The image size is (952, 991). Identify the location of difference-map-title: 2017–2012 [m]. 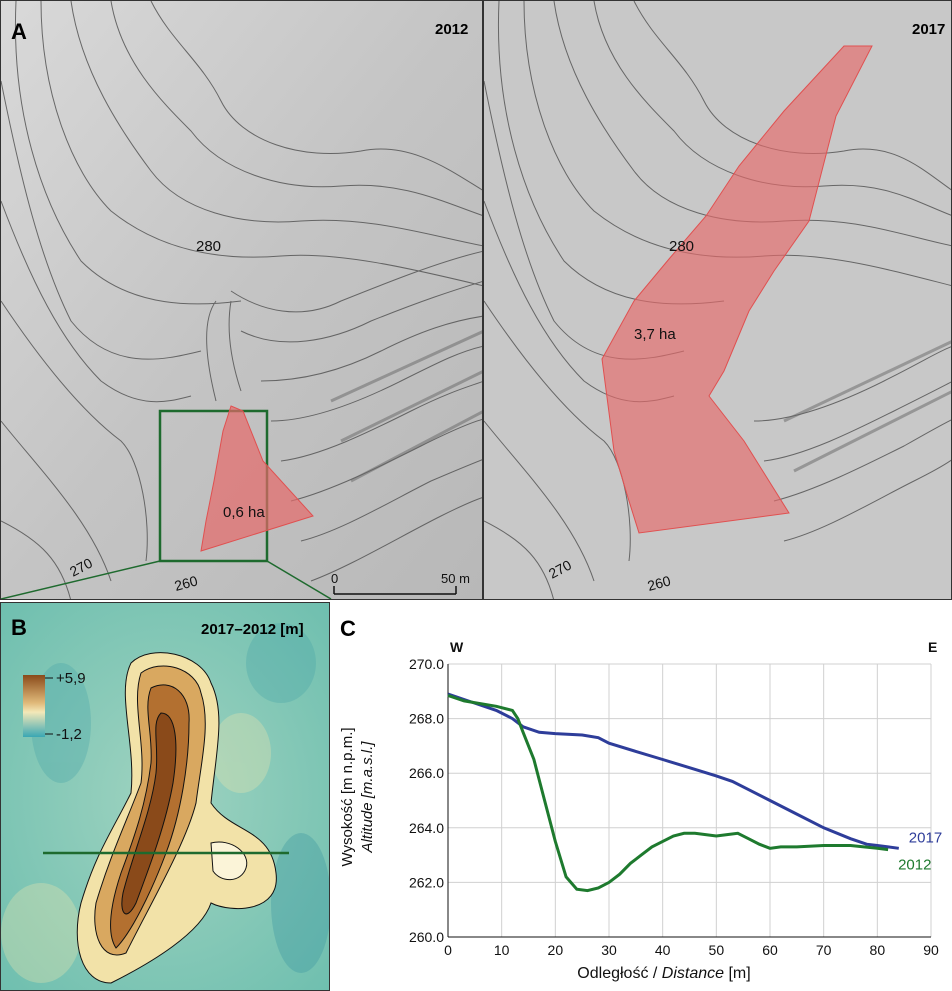
(252, 629).